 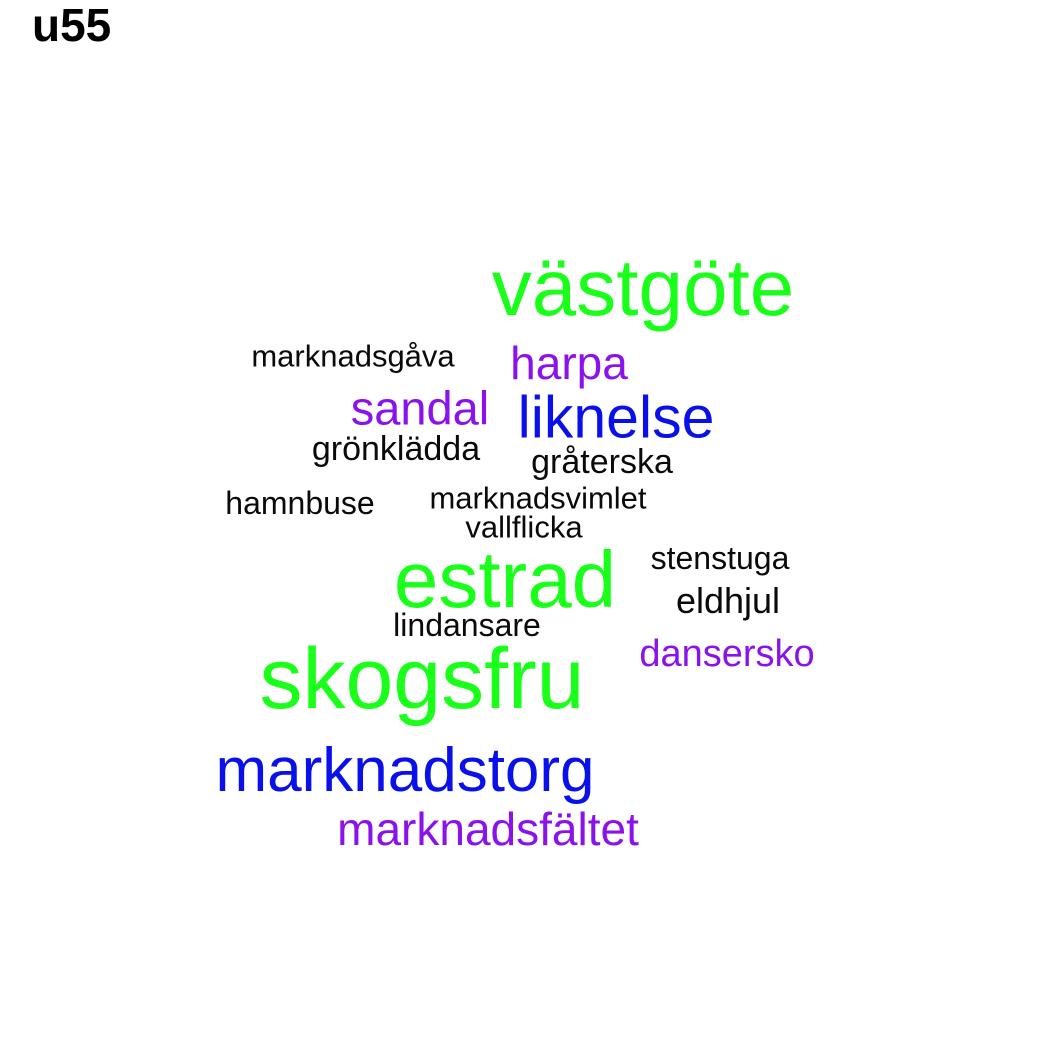 I want to click on cloud-word: marknadstorg, so click(x=405, y=770).